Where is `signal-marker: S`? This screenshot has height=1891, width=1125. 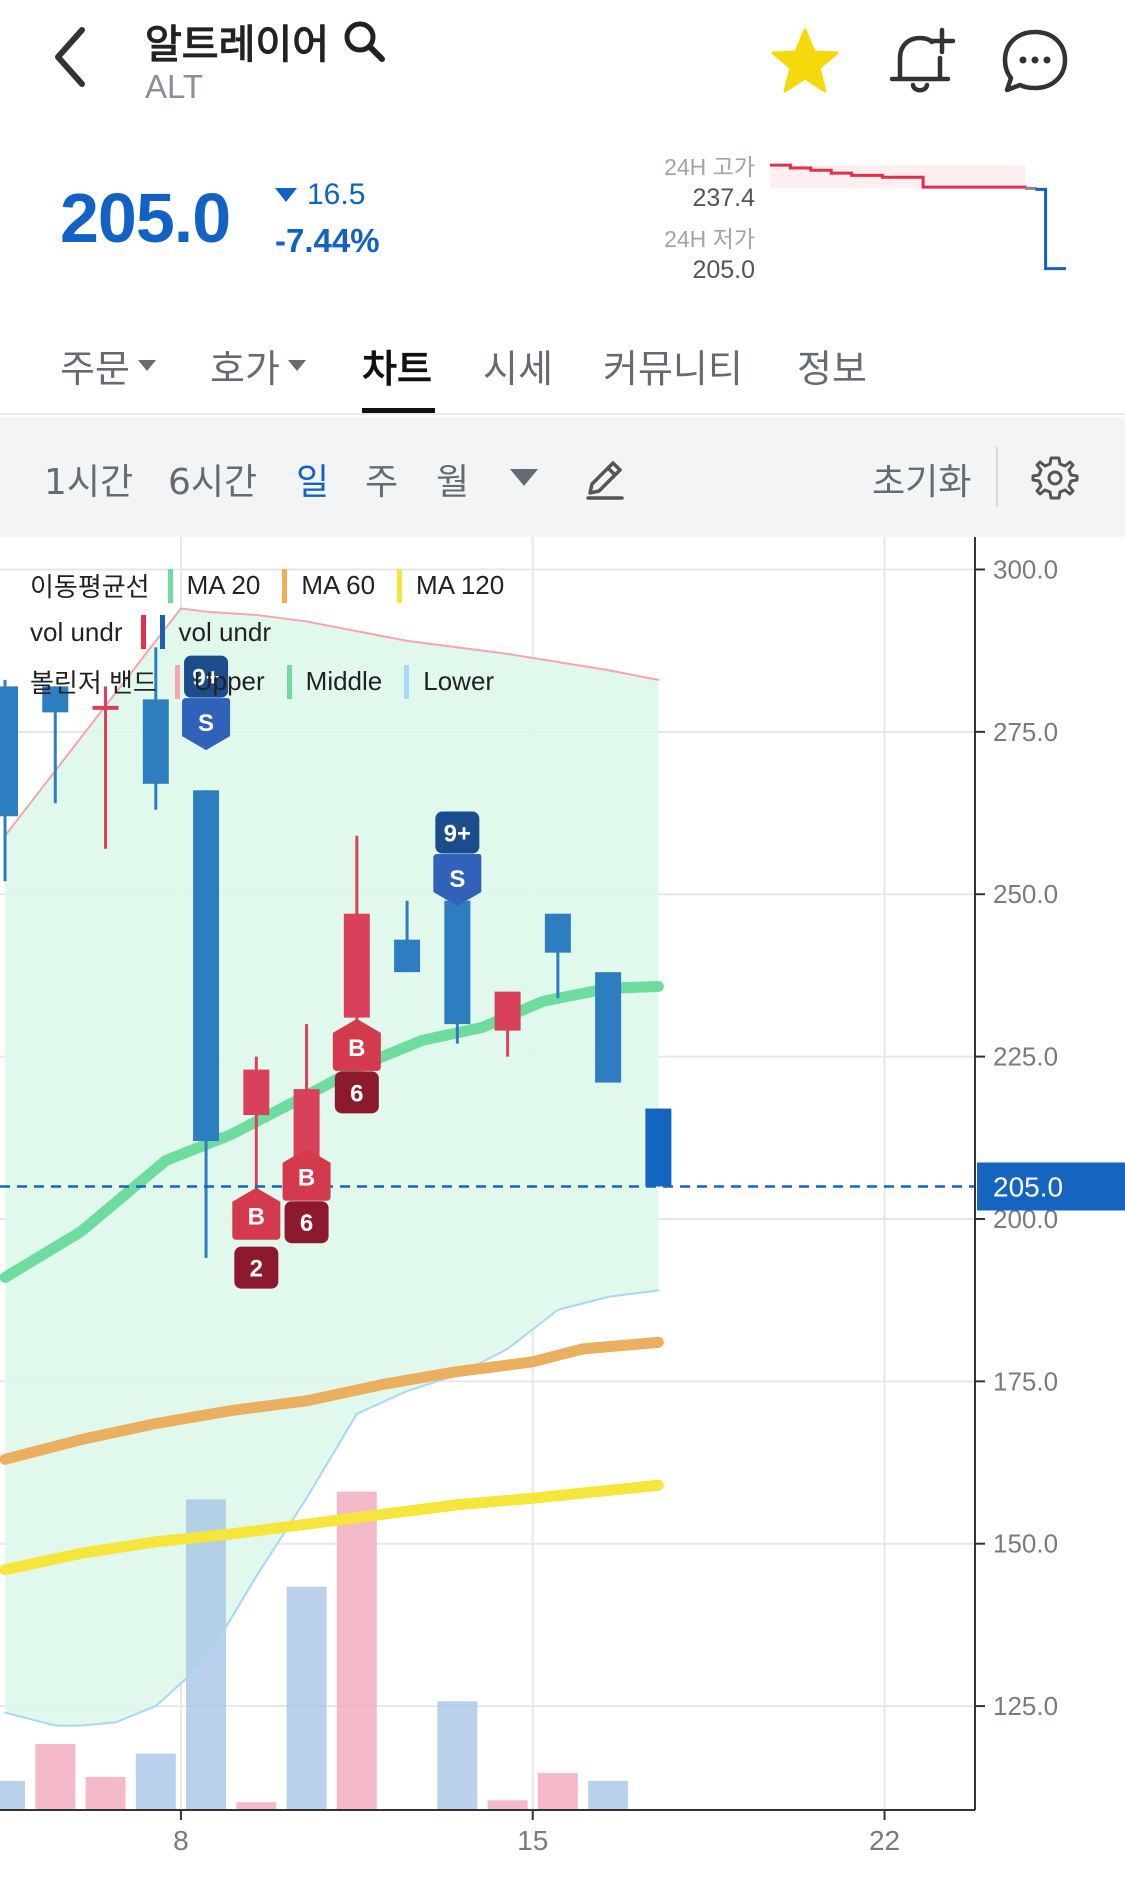 signal-marker: S is located at coordinates (206, 724).